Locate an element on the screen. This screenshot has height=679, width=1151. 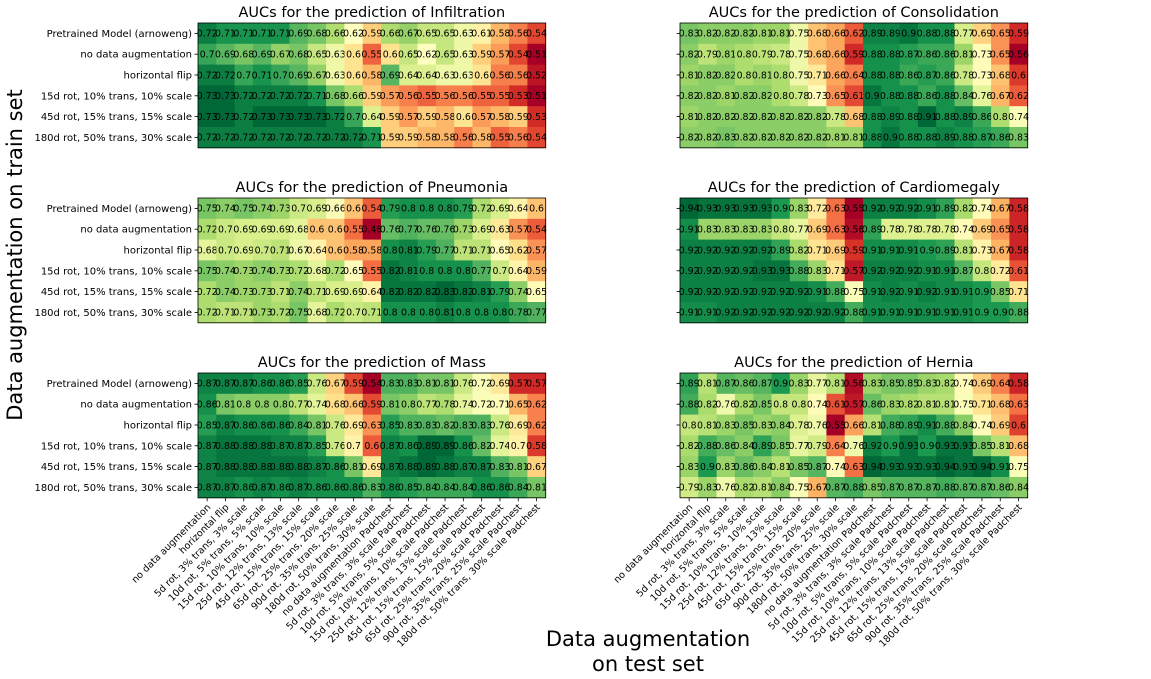
row-label: 180d rot, 50% trans, 30% scale is located at coordinates (113, 488).